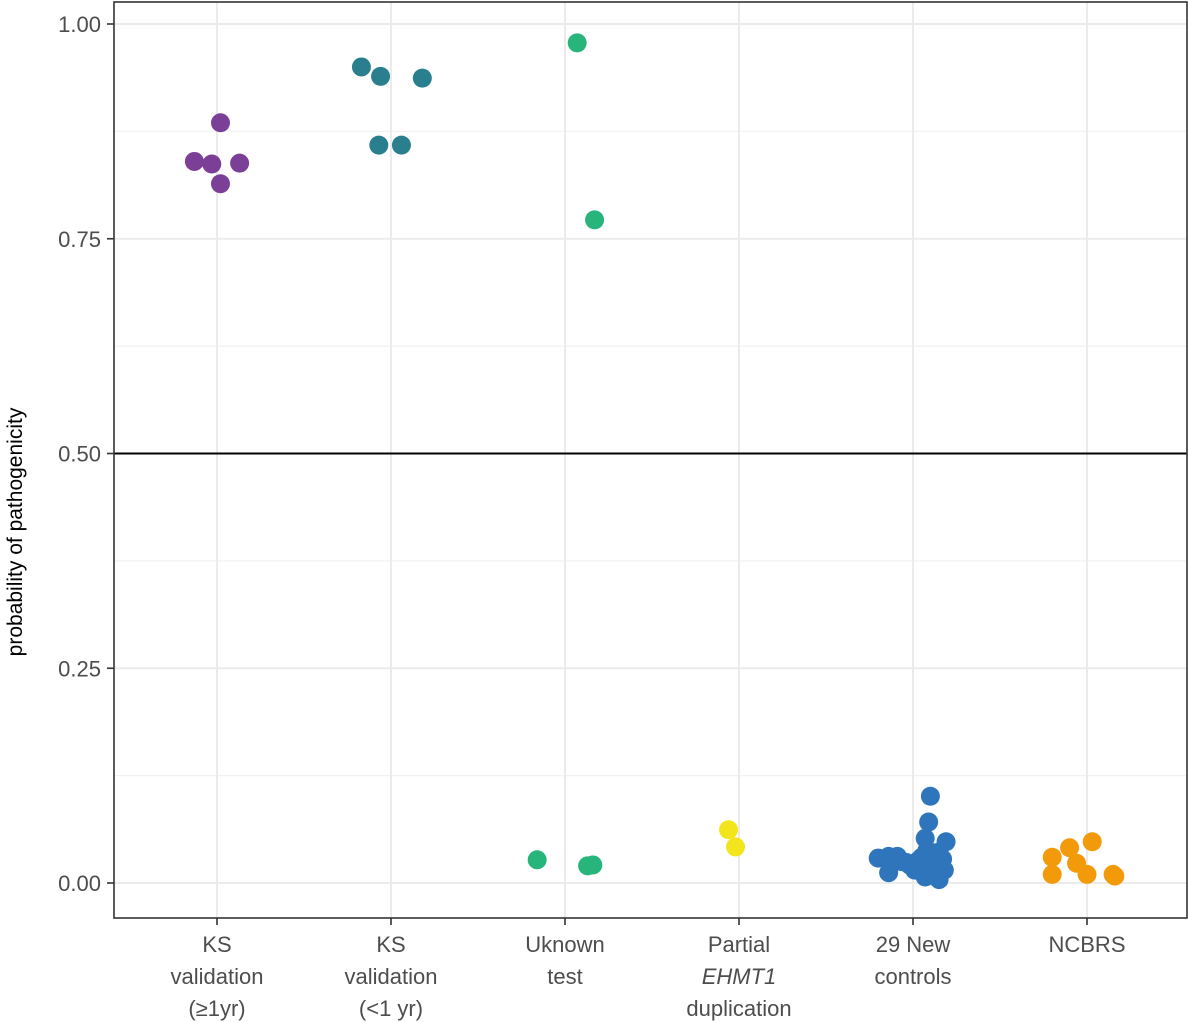 Image resolution: width=1188 pixels, height=1022 pixels. Describe the element at coordinates (391, 1008) in the screenshot. I see `x-tick-label: (<1 yr)` at that location.